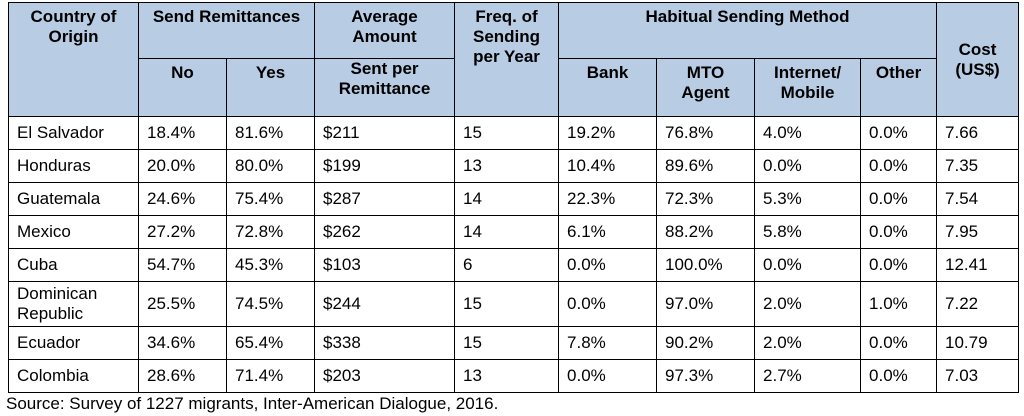 The width and height of the screenshot is (1024, 416). I want to click on header-country: Country of Origin, so click(73, 59).